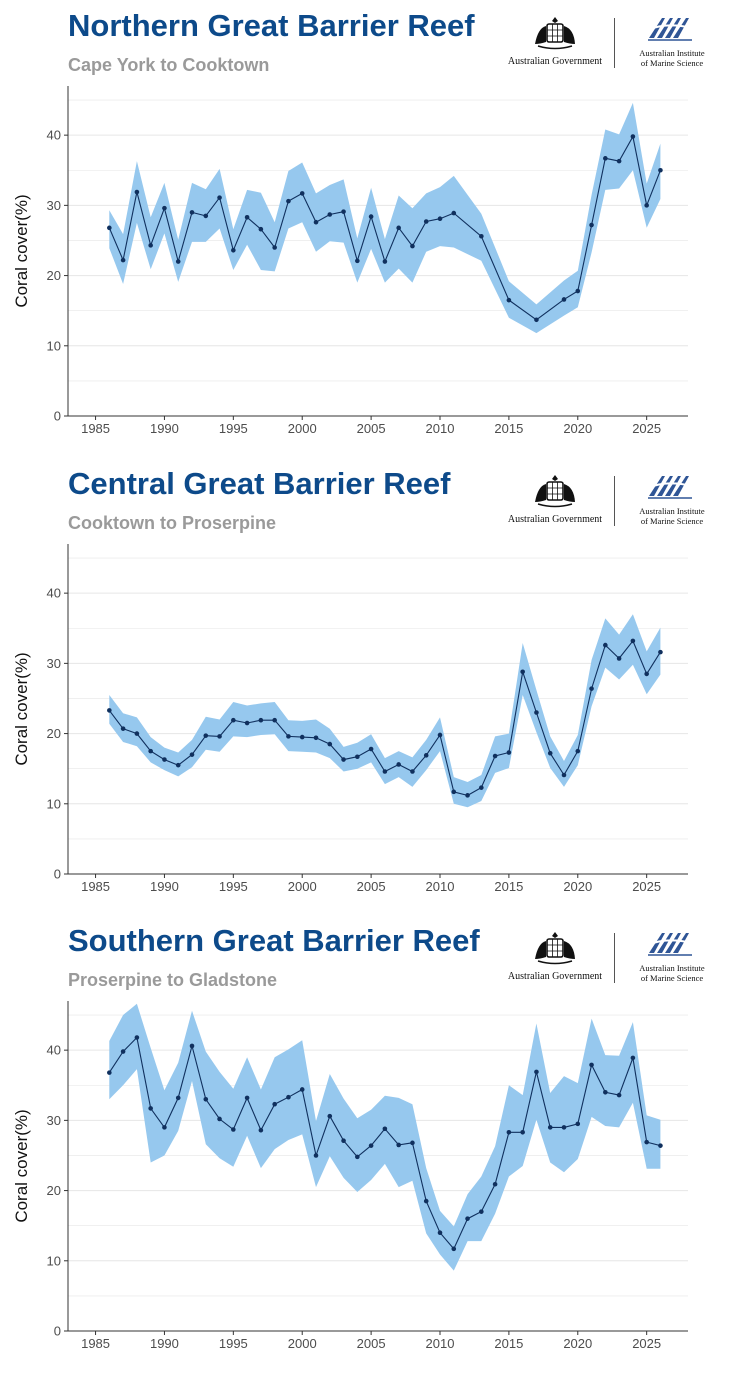 Image resolution: width=754 pixels, height=1375 pixels. What do you see at coordinates (508, 886) in the screenshot?
I see `x-tick-label: 2015` at bounding box center [508, 886].